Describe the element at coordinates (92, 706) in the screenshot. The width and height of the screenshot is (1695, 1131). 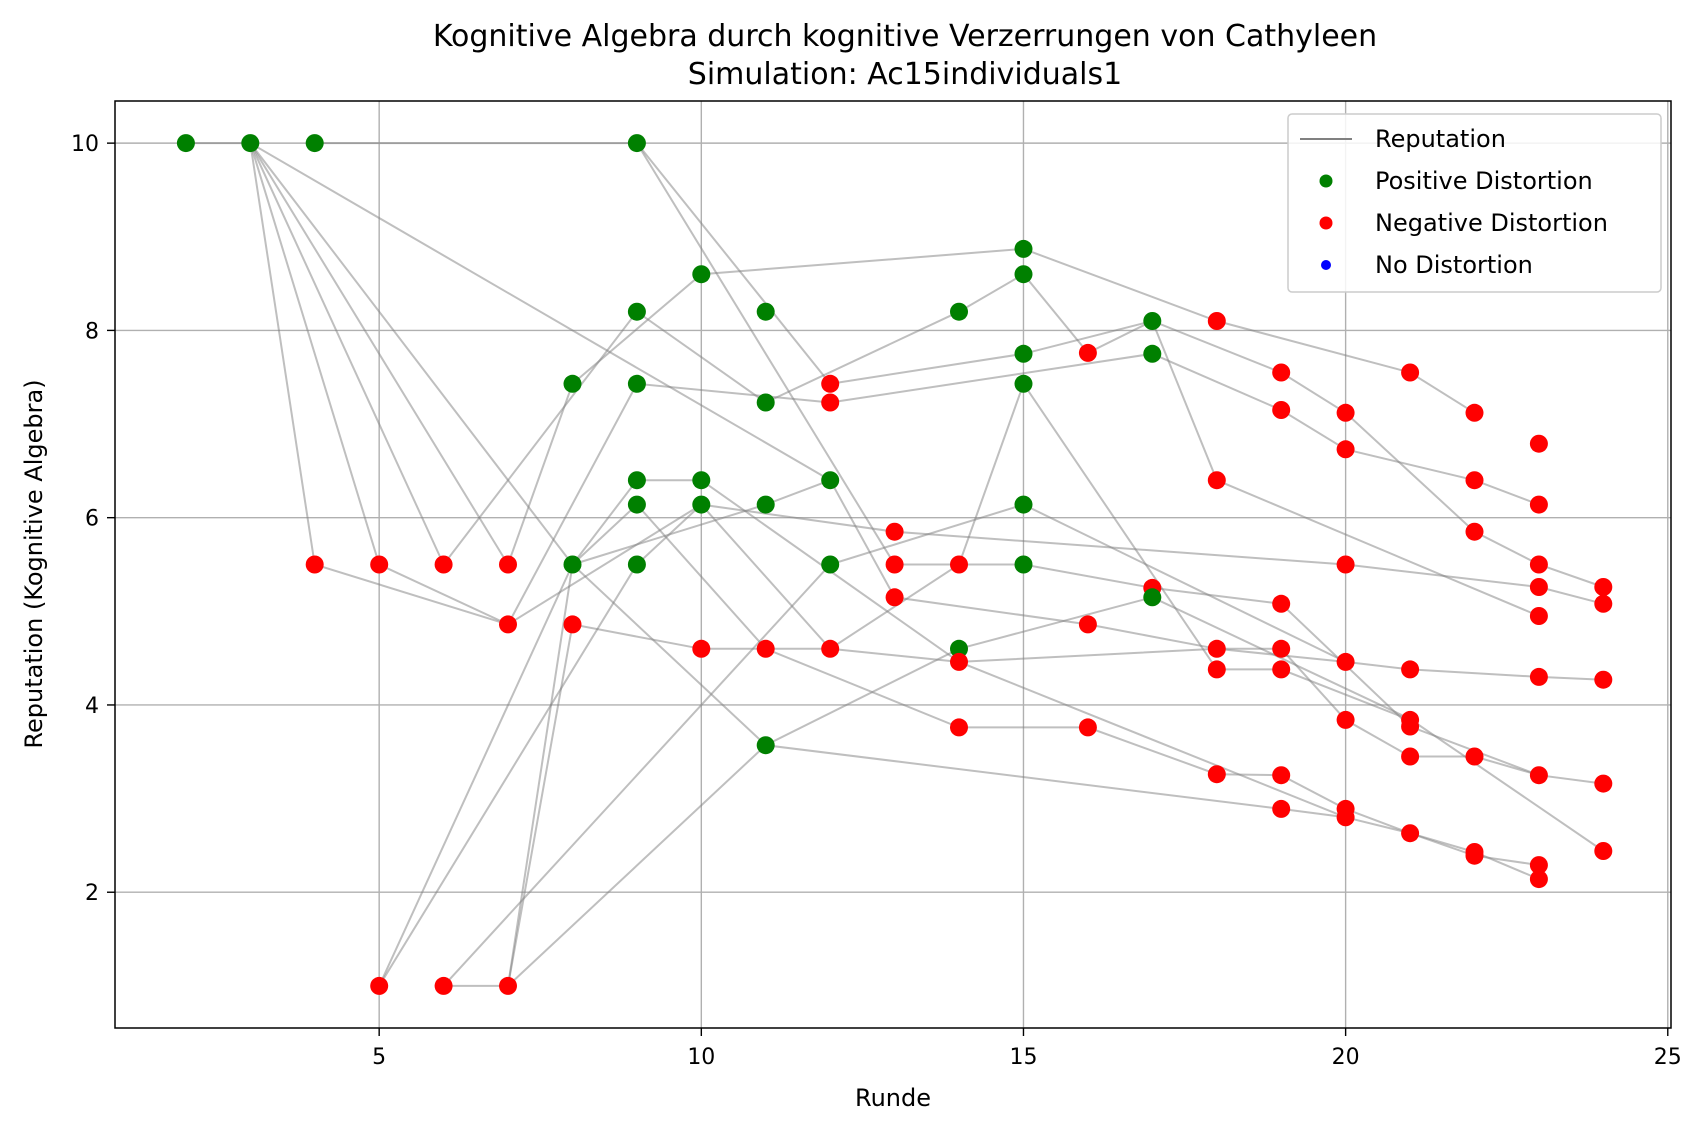
I see `y-tick-label: 4` at that location.